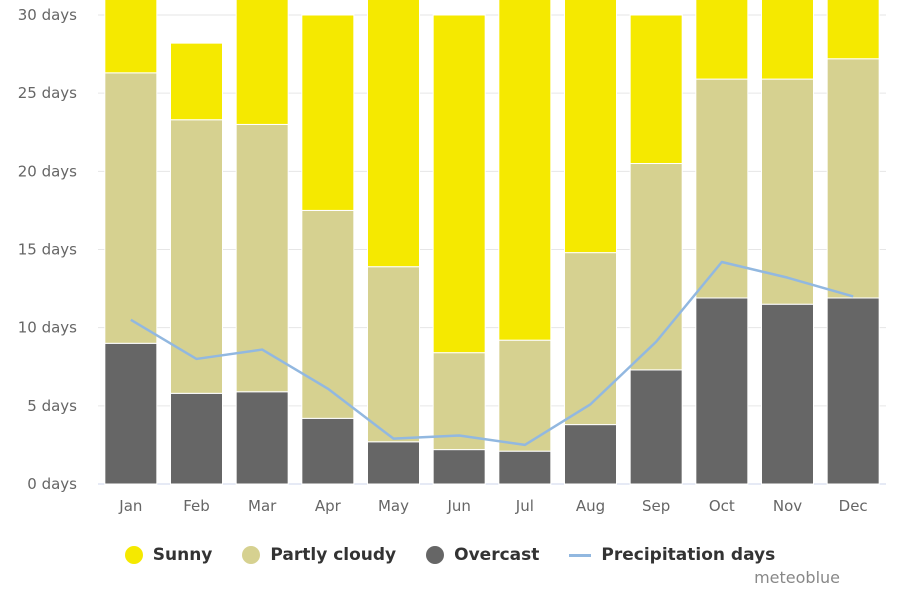 This screenshot has width=900, height=600. I want to click on x-tick-label: Jan, so click(130, 506).